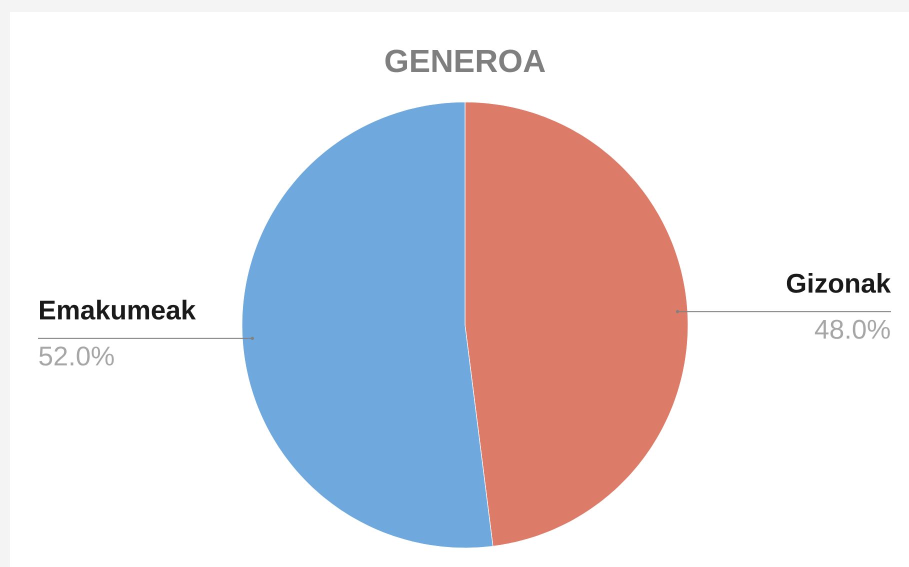 The image size is (909, 567). What do you see at coordinates (118, 310) in the screenshot?
I see `slice-label: Emakumeak` at bounding box center [118, 310].